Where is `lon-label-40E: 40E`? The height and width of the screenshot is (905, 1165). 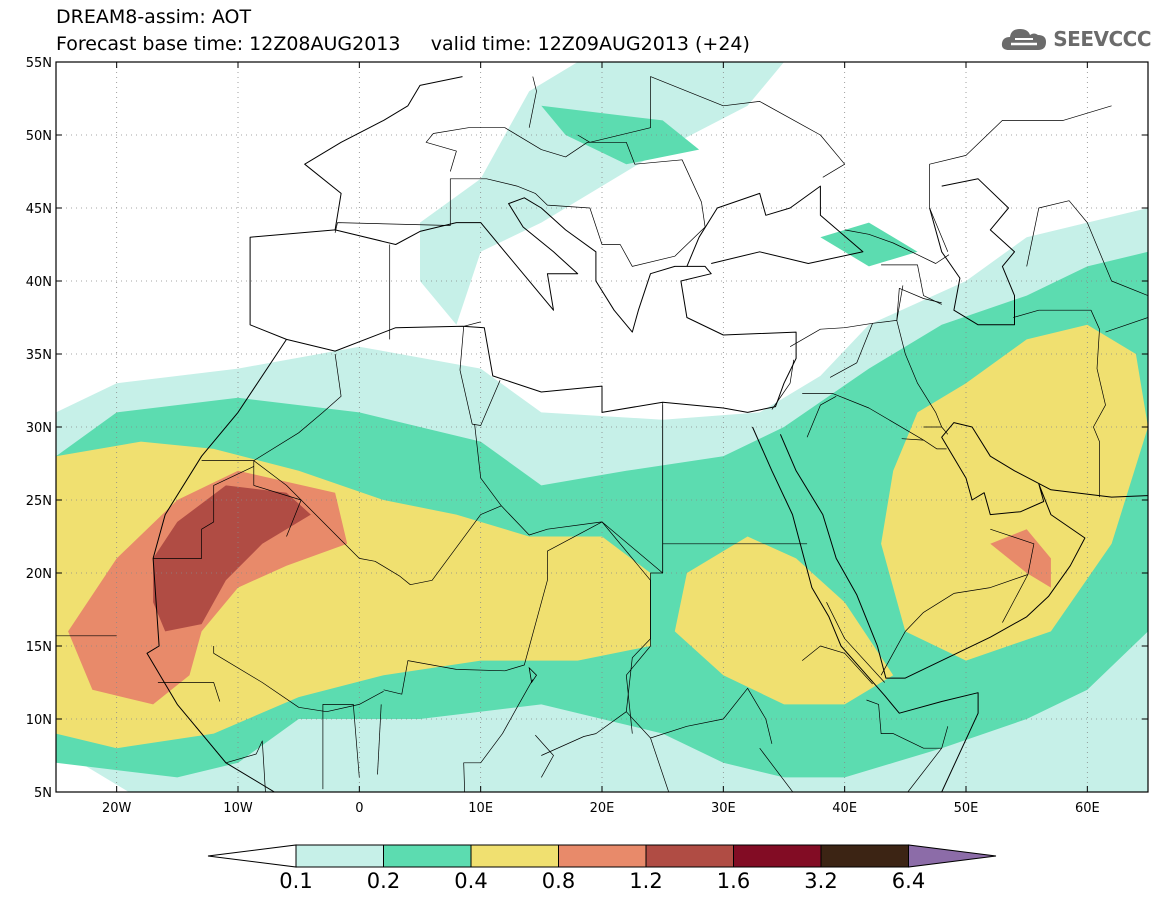 lon-label-40E: 40E is located at coordinates (844, 808).